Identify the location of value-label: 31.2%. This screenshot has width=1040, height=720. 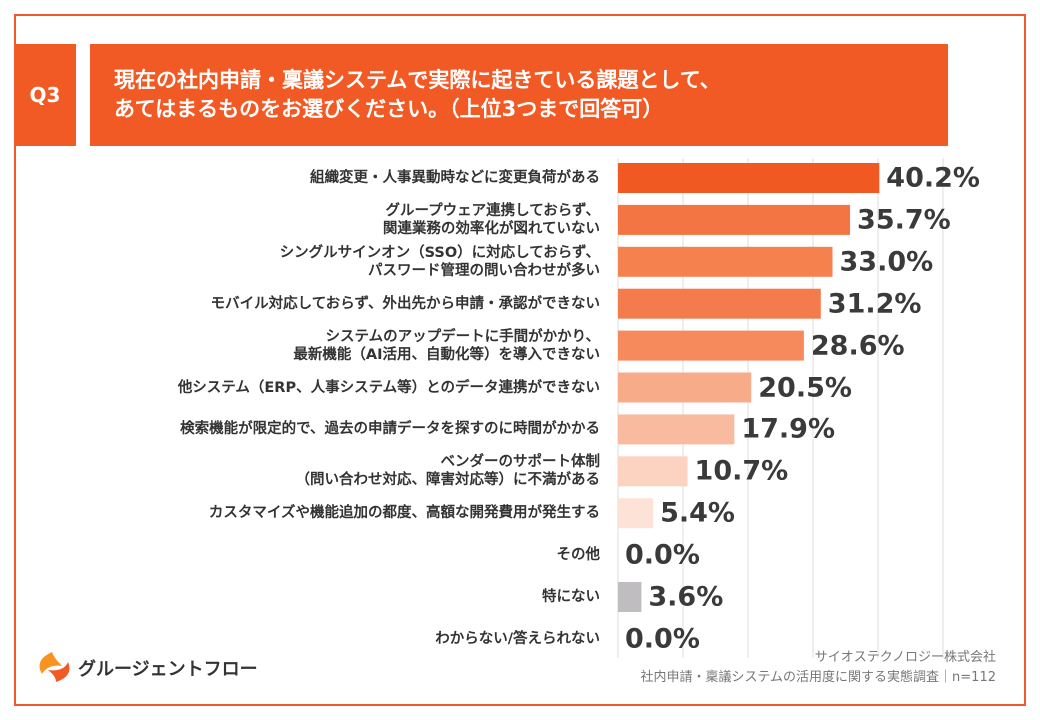
(874, 304).